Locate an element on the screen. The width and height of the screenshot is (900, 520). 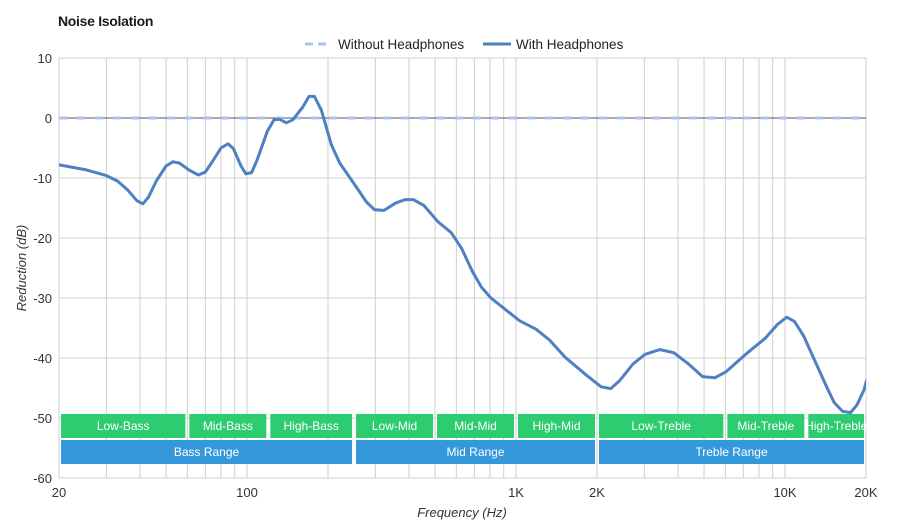
band-high-treble is located at coordinates (836, 426).